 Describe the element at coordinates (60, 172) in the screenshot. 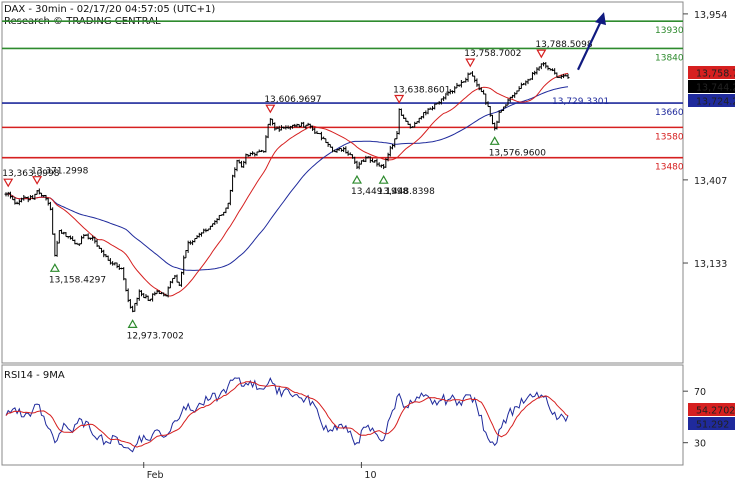

I see `swing-high-label: 13,371.2998` at that location.